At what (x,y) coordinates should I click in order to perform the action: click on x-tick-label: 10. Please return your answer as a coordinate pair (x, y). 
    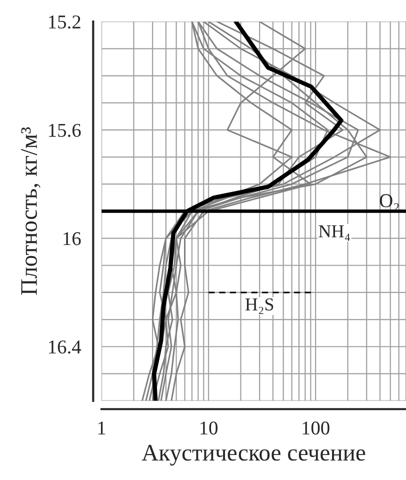
    Looking at the image, I should click on (209, 428).